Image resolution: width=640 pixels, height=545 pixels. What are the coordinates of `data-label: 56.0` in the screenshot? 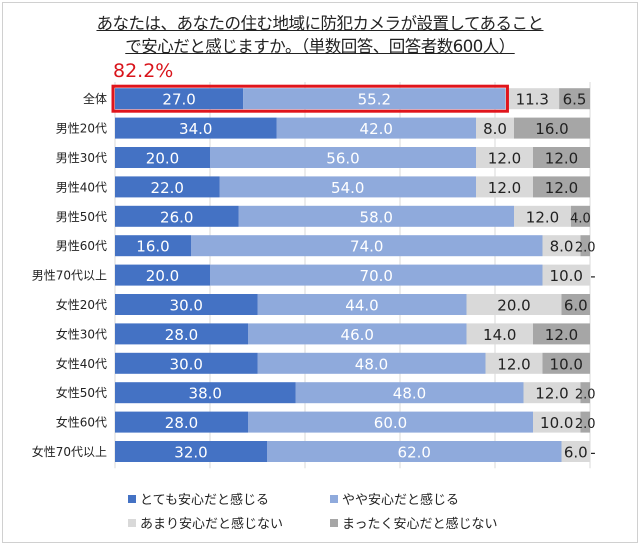 It's located at (342, 159).